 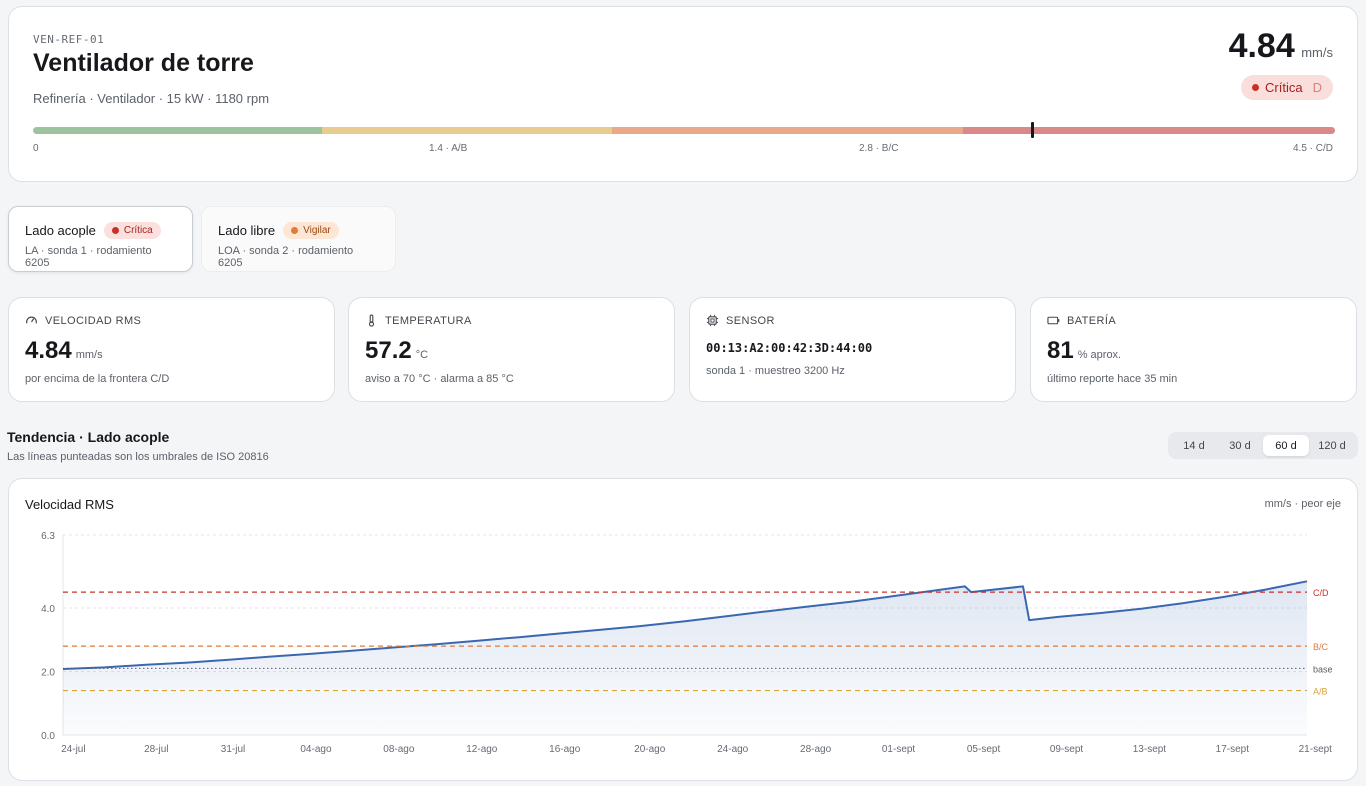 I want to click on x-tick-label: 09-sept, so click(x=1067, y=749).